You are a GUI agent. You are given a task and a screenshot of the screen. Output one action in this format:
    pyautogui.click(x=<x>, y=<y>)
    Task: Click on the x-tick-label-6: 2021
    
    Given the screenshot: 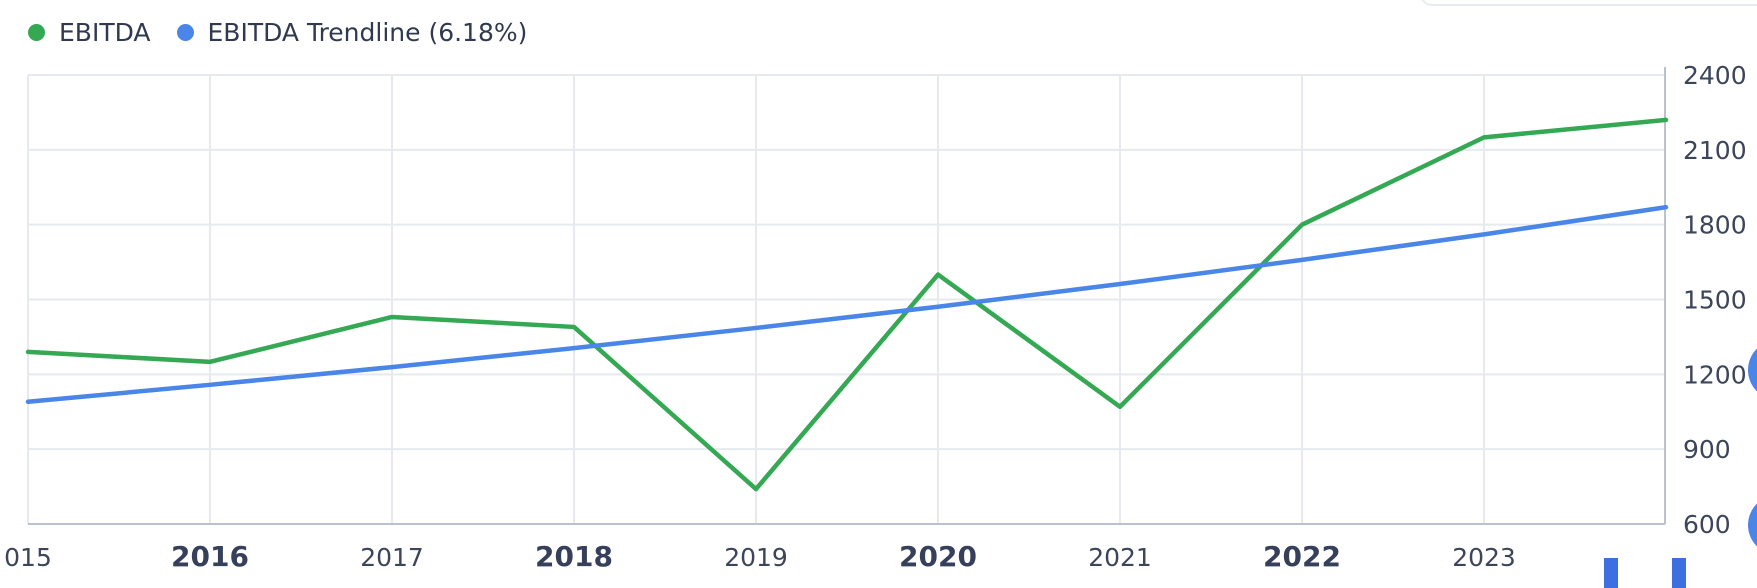 What is the action you would take?
    pyautogui.click(x=1120, y=557)
    